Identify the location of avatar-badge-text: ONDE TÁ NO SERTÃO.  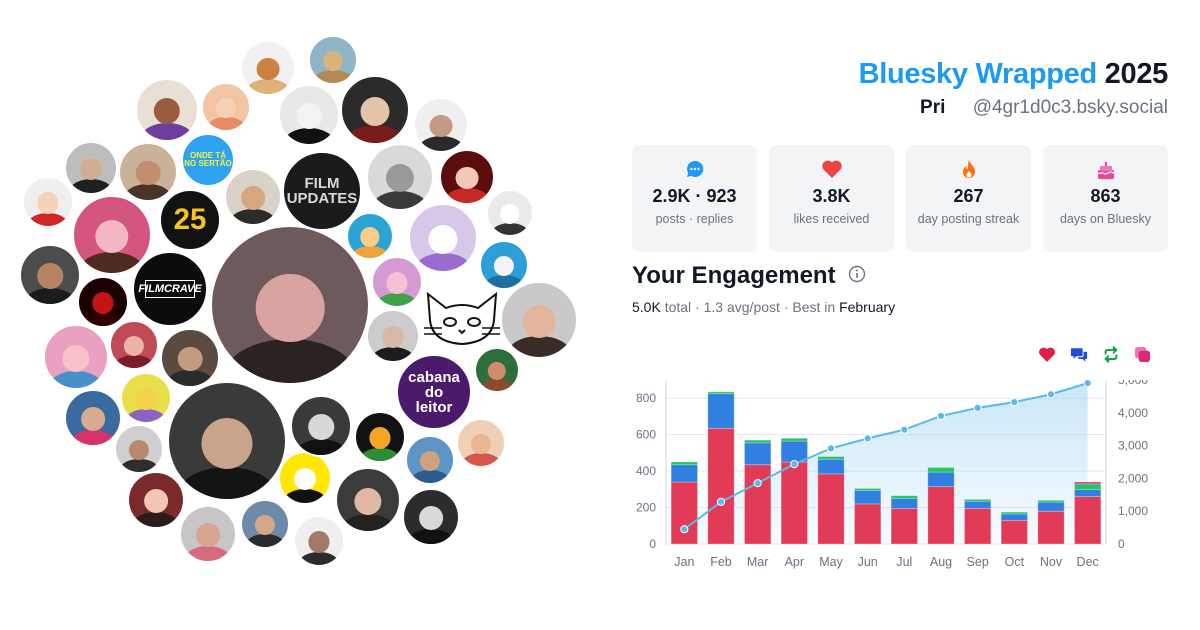
(208, 159).